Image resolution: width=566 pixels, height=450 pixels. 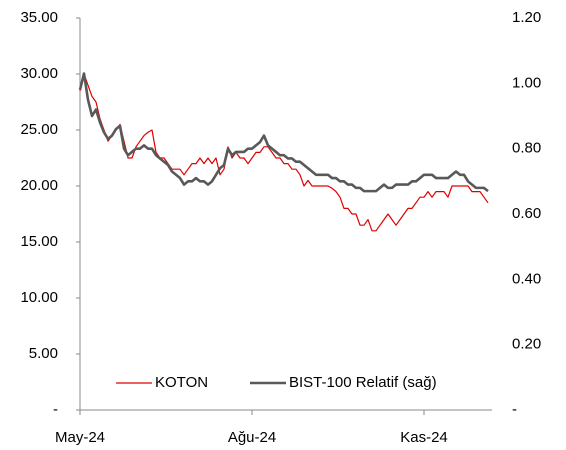 I want to click on y2-tick-label: 1.20, so click(x=526, y=17).